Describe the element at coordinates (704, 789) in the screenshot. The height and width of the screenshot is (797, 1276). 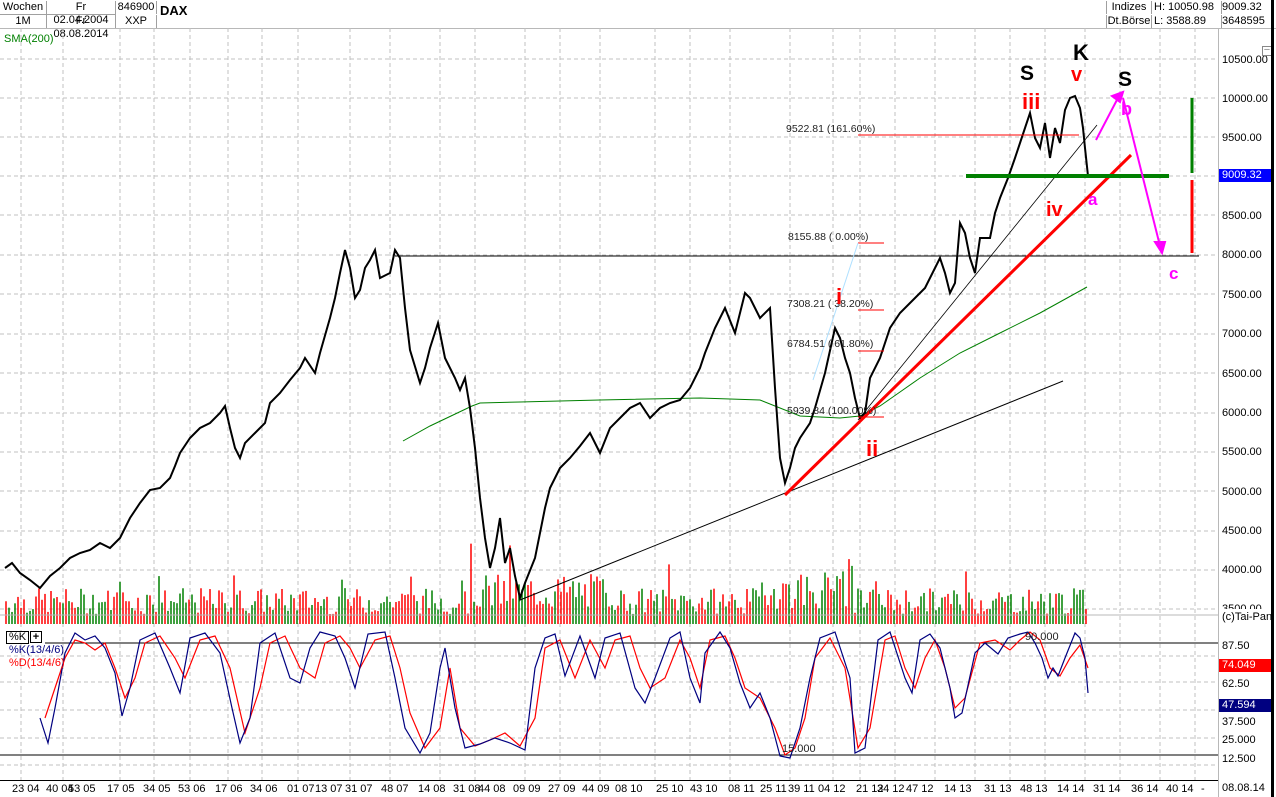
I see `time-tick: 43 10` at that location.